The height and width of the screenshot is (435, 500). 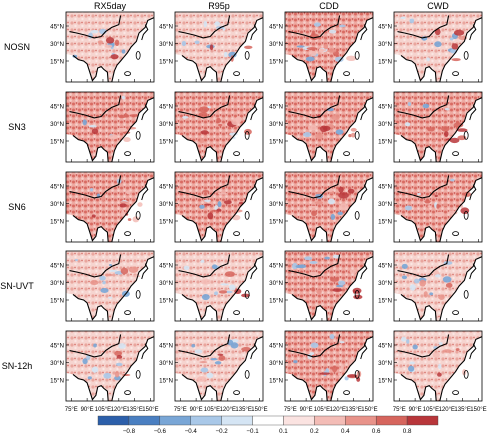 What do you see at coordinates (17, 207) in the screenshot?
I see `row-label-sn6: SN6` at bounding box center [17, 207].